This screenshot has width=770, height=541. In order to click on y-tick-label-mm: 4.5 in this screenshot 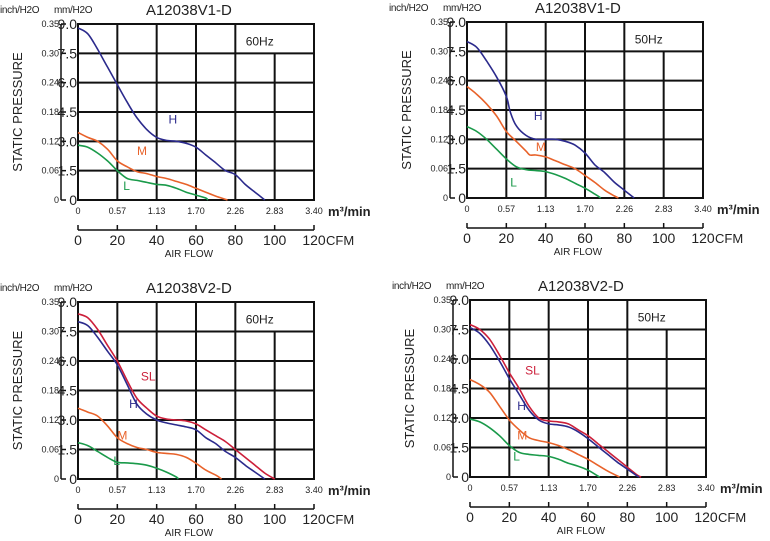, I will do `click(457, 110)`.